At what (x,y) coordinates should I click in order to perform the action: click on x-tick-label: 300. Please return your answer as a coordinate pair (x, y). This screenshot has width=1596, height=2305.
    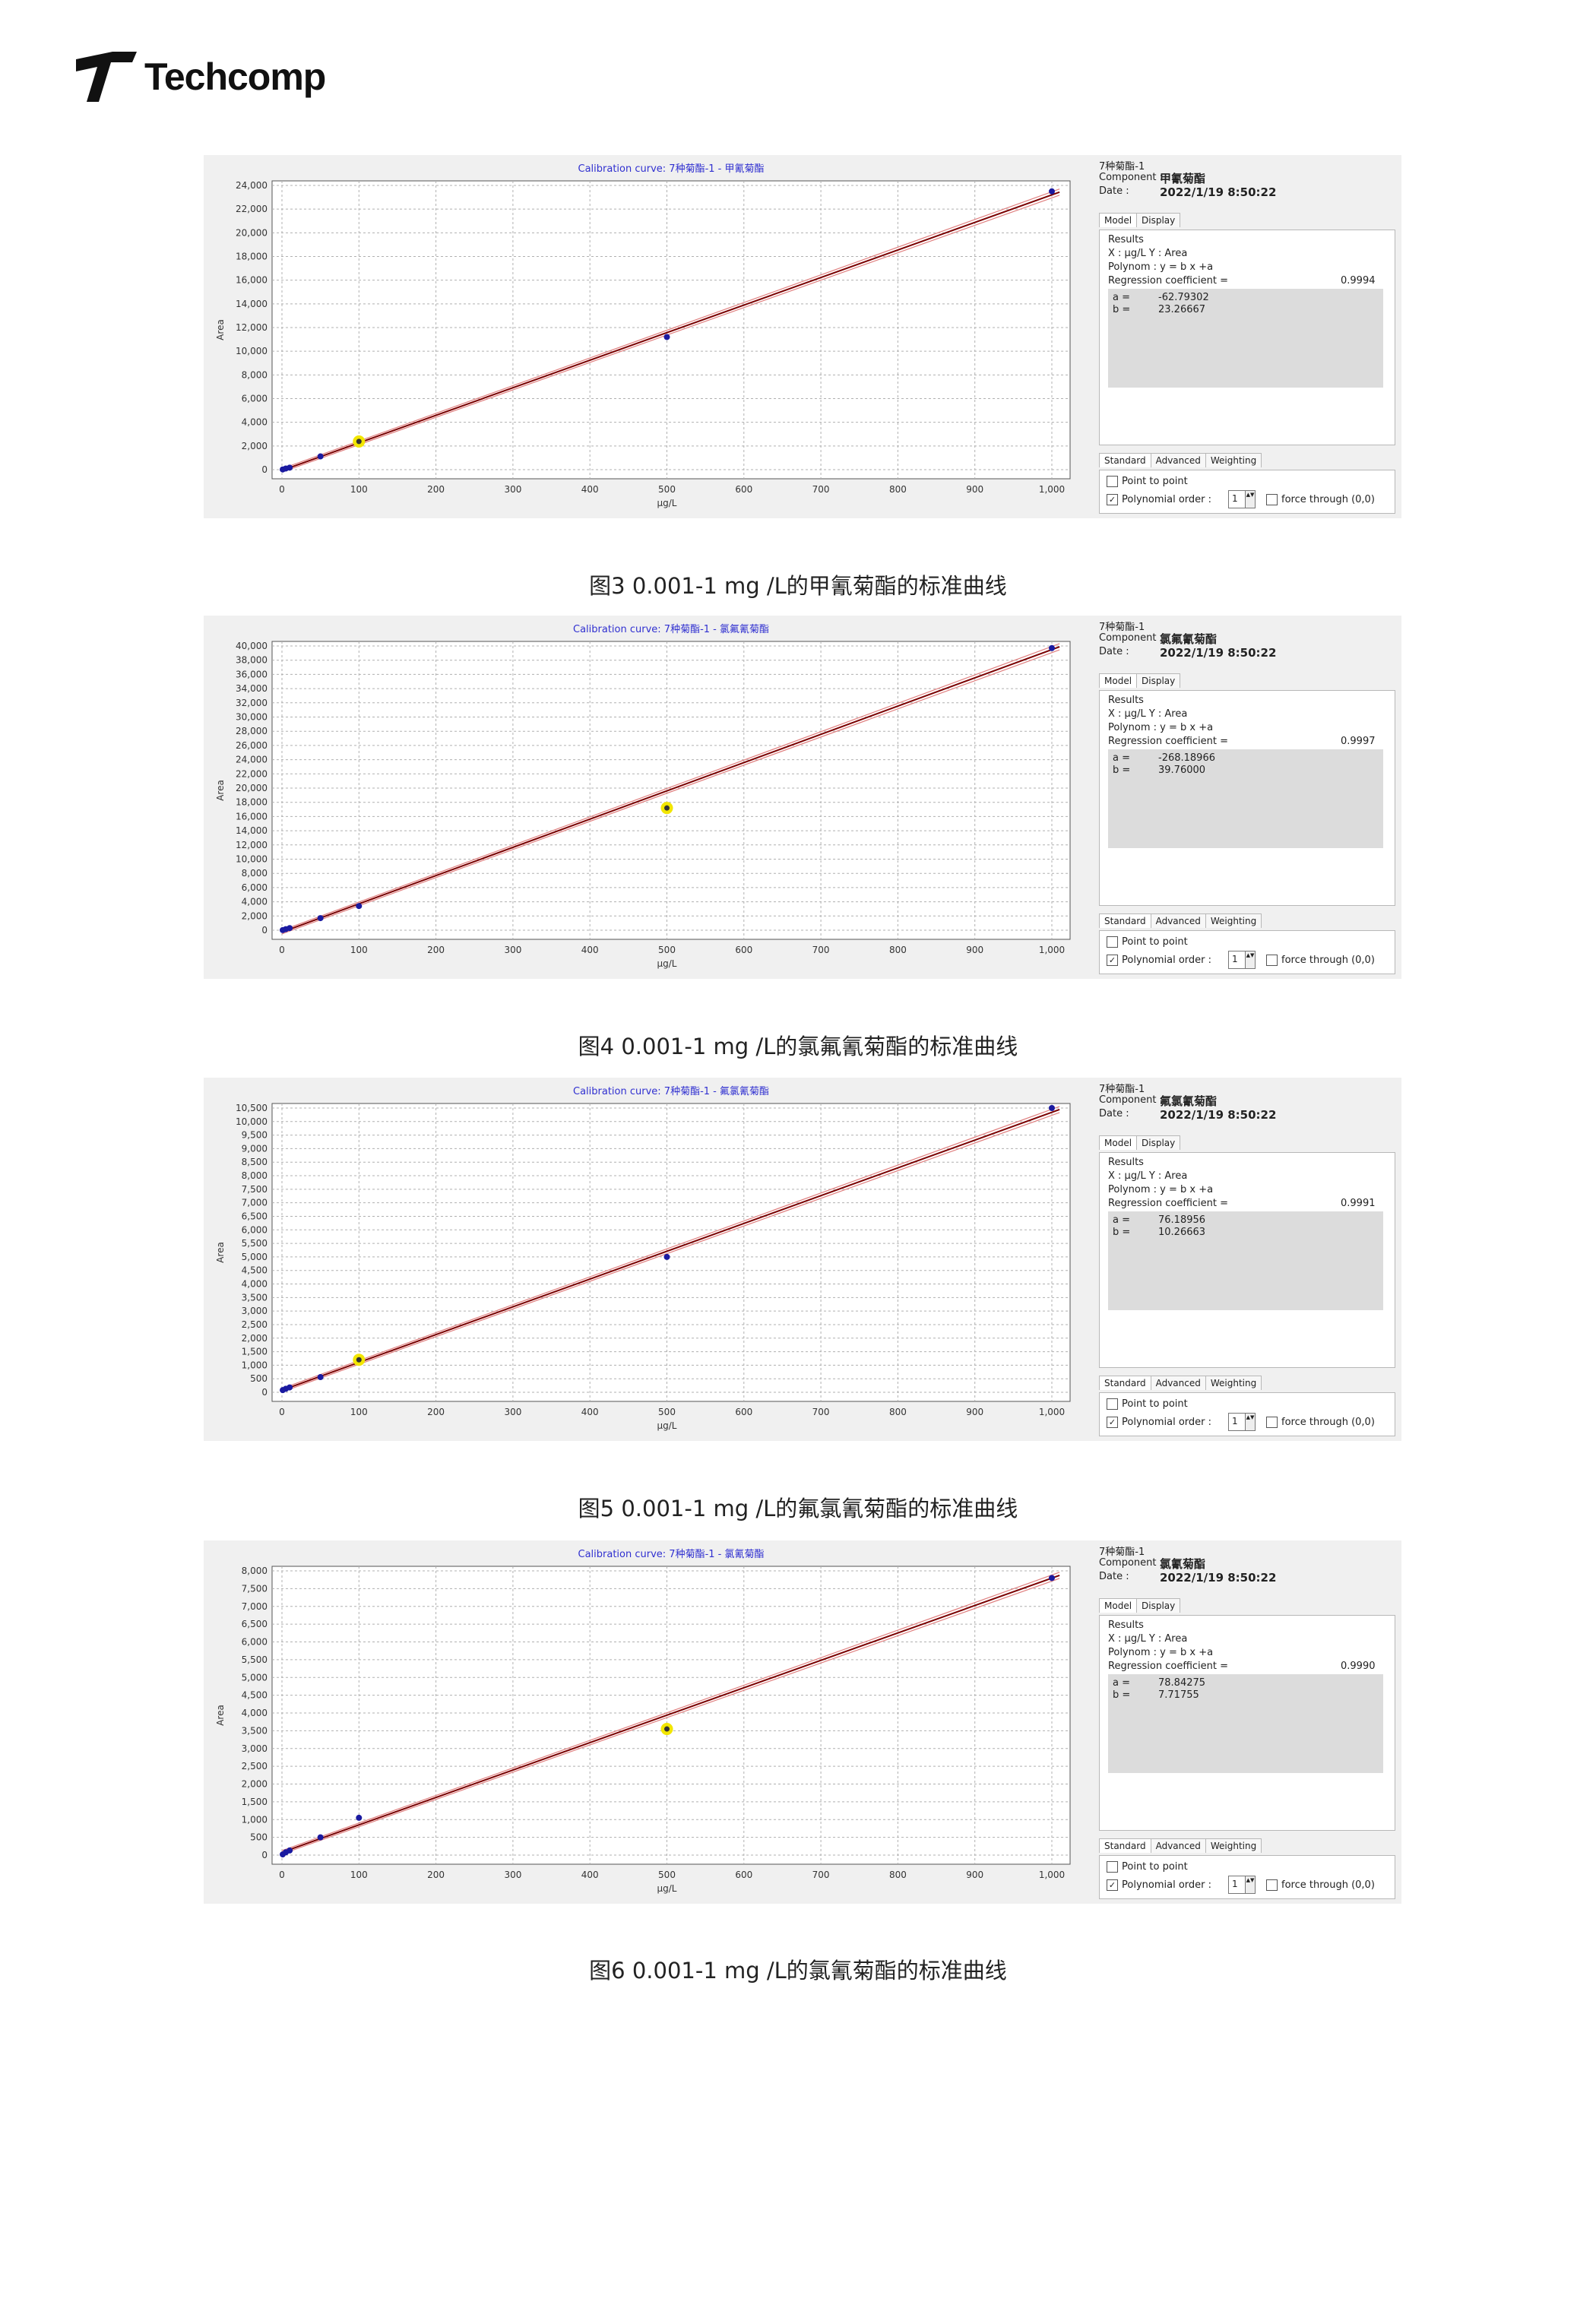
    Looking at the image, I should click on (512, 950).